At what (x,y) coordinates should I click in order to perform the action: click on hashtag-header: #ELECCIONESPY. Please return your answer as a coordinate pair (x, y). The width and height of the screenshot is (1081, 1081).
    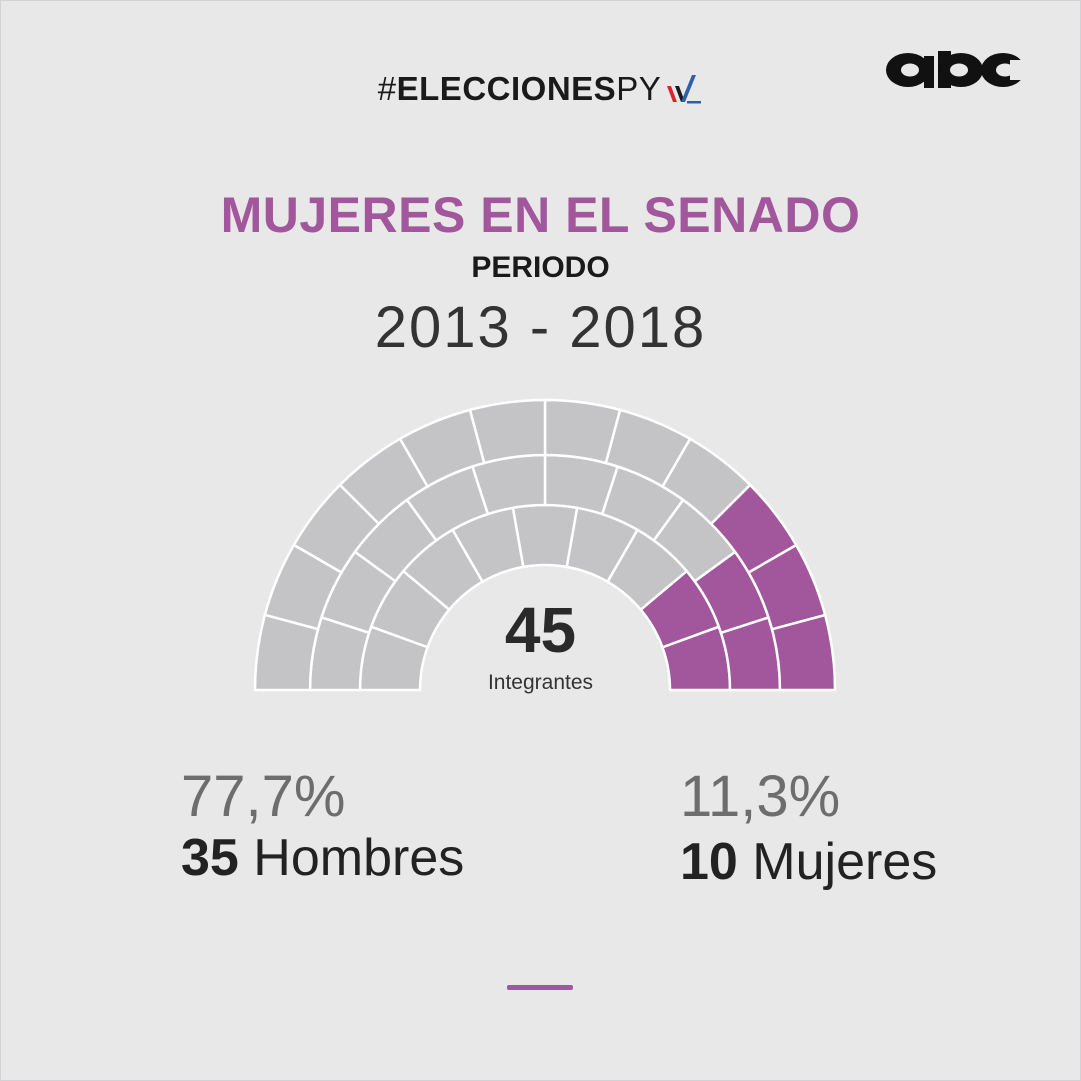
    Looking at the image, I should click on (540, 89).